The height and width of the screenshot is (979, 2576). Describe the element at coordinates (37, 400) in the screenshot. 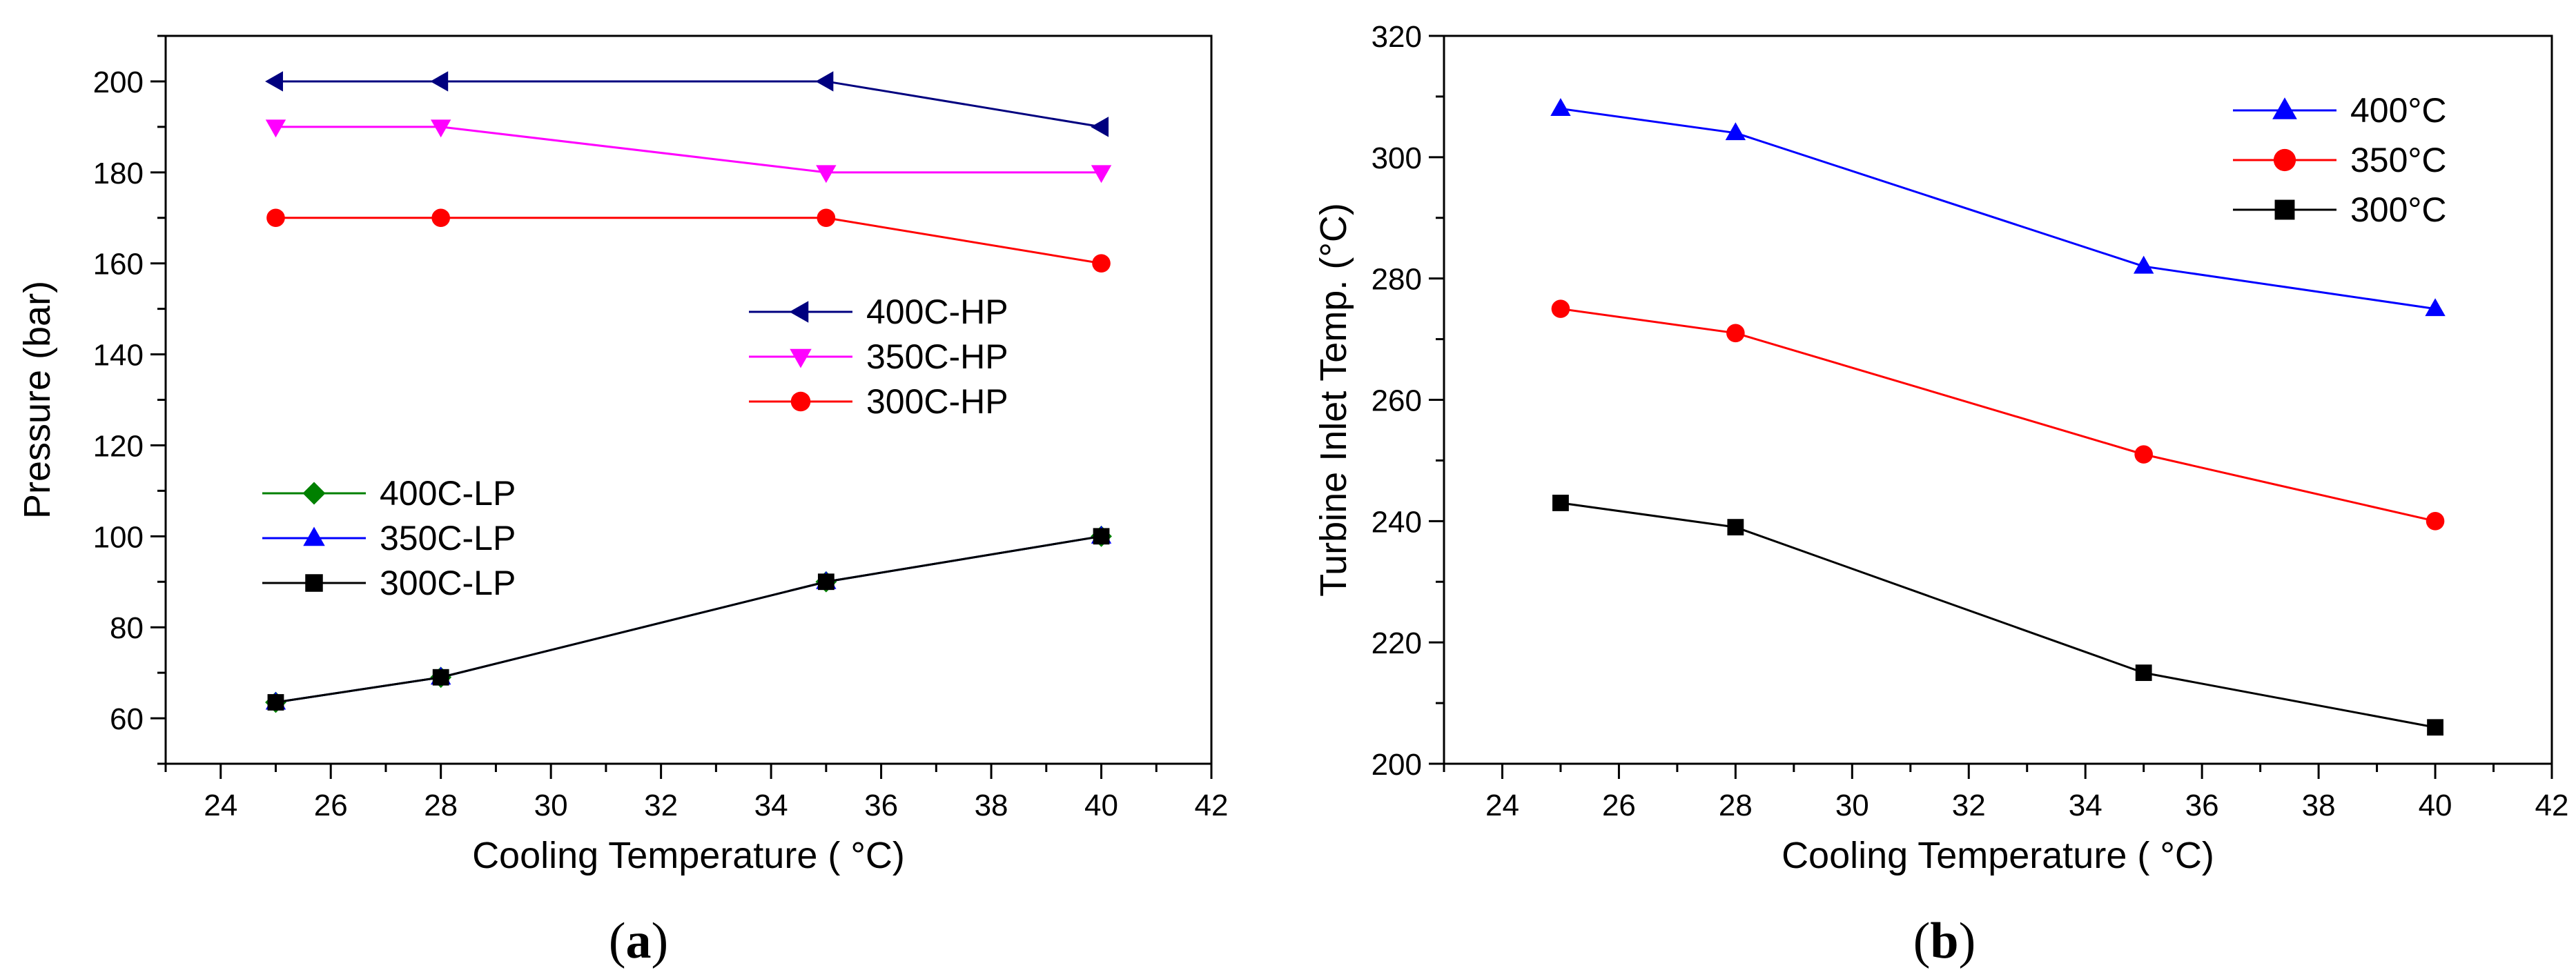

I see `y-axis-label: Pressure (bar)` at that location.